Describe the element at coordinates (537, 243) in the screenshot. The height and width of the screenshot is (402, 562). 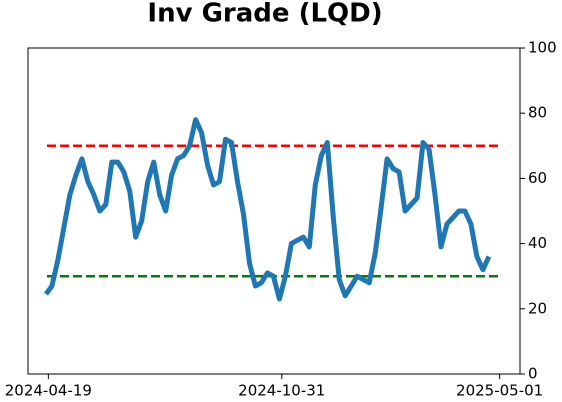
I see `y-tick-label: 40` at that location.